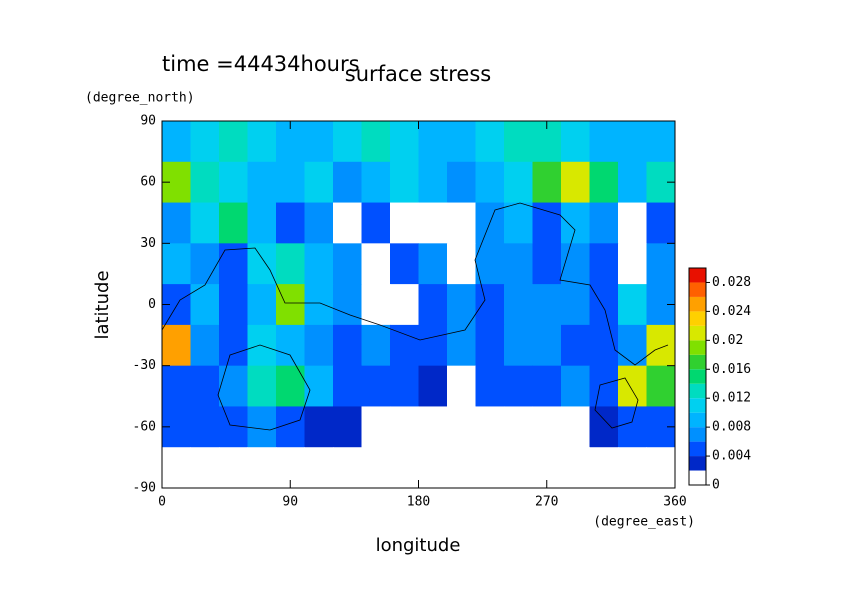 The height and width of the screenshot is (595, 842). Describe the element at coordinates (144, 426) in the screenshot. I see `y-tick-label: -60` at that location.